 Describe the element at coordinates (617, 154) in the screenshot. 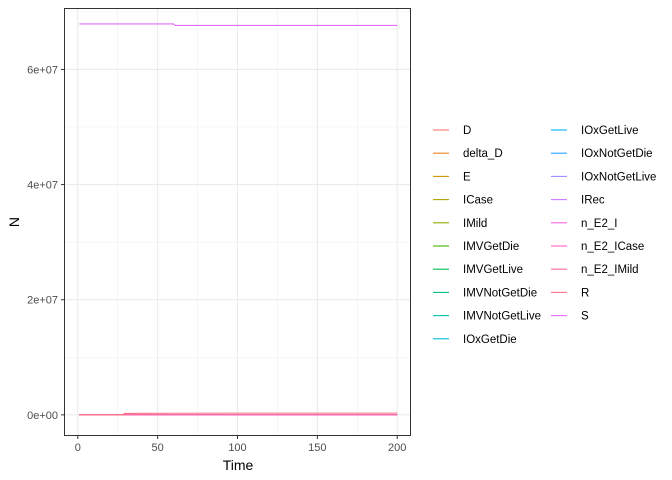

I see `legend-label-ioxnotgetdie: IOxNotGetDie` at that location.